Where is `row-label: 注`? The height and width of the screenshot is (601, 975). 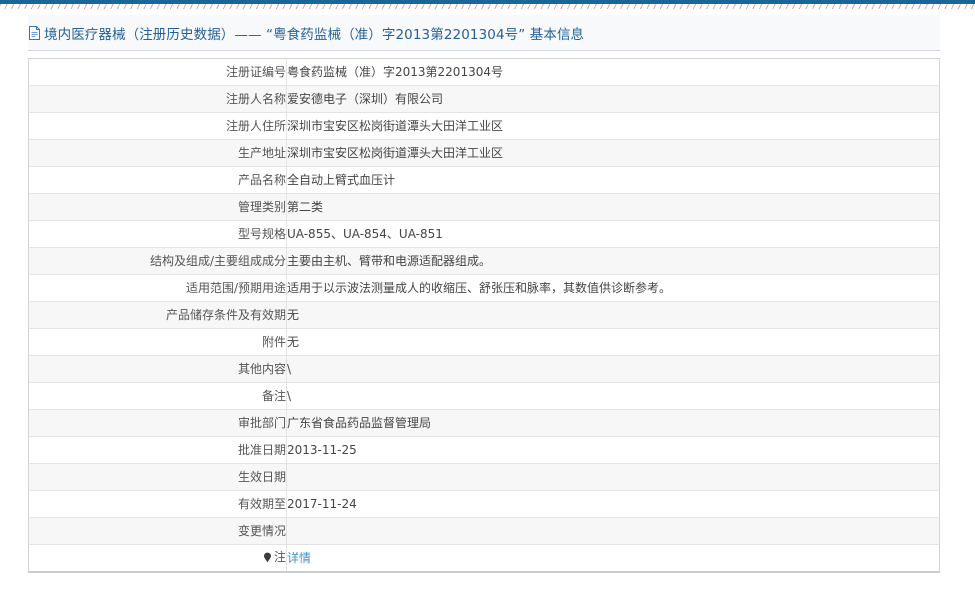 row-label: 注 is located at coordinates (279, 557).